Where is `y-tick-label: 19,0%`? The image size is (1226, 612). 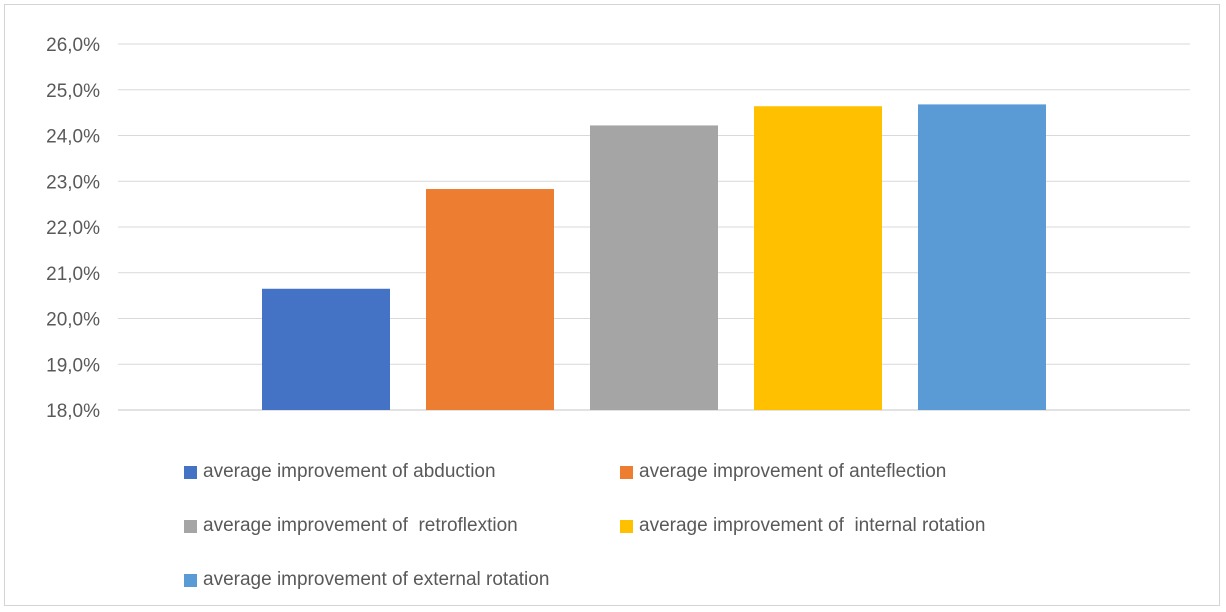
y-tick-label: 19,0% is located at coordinates (73, 365).